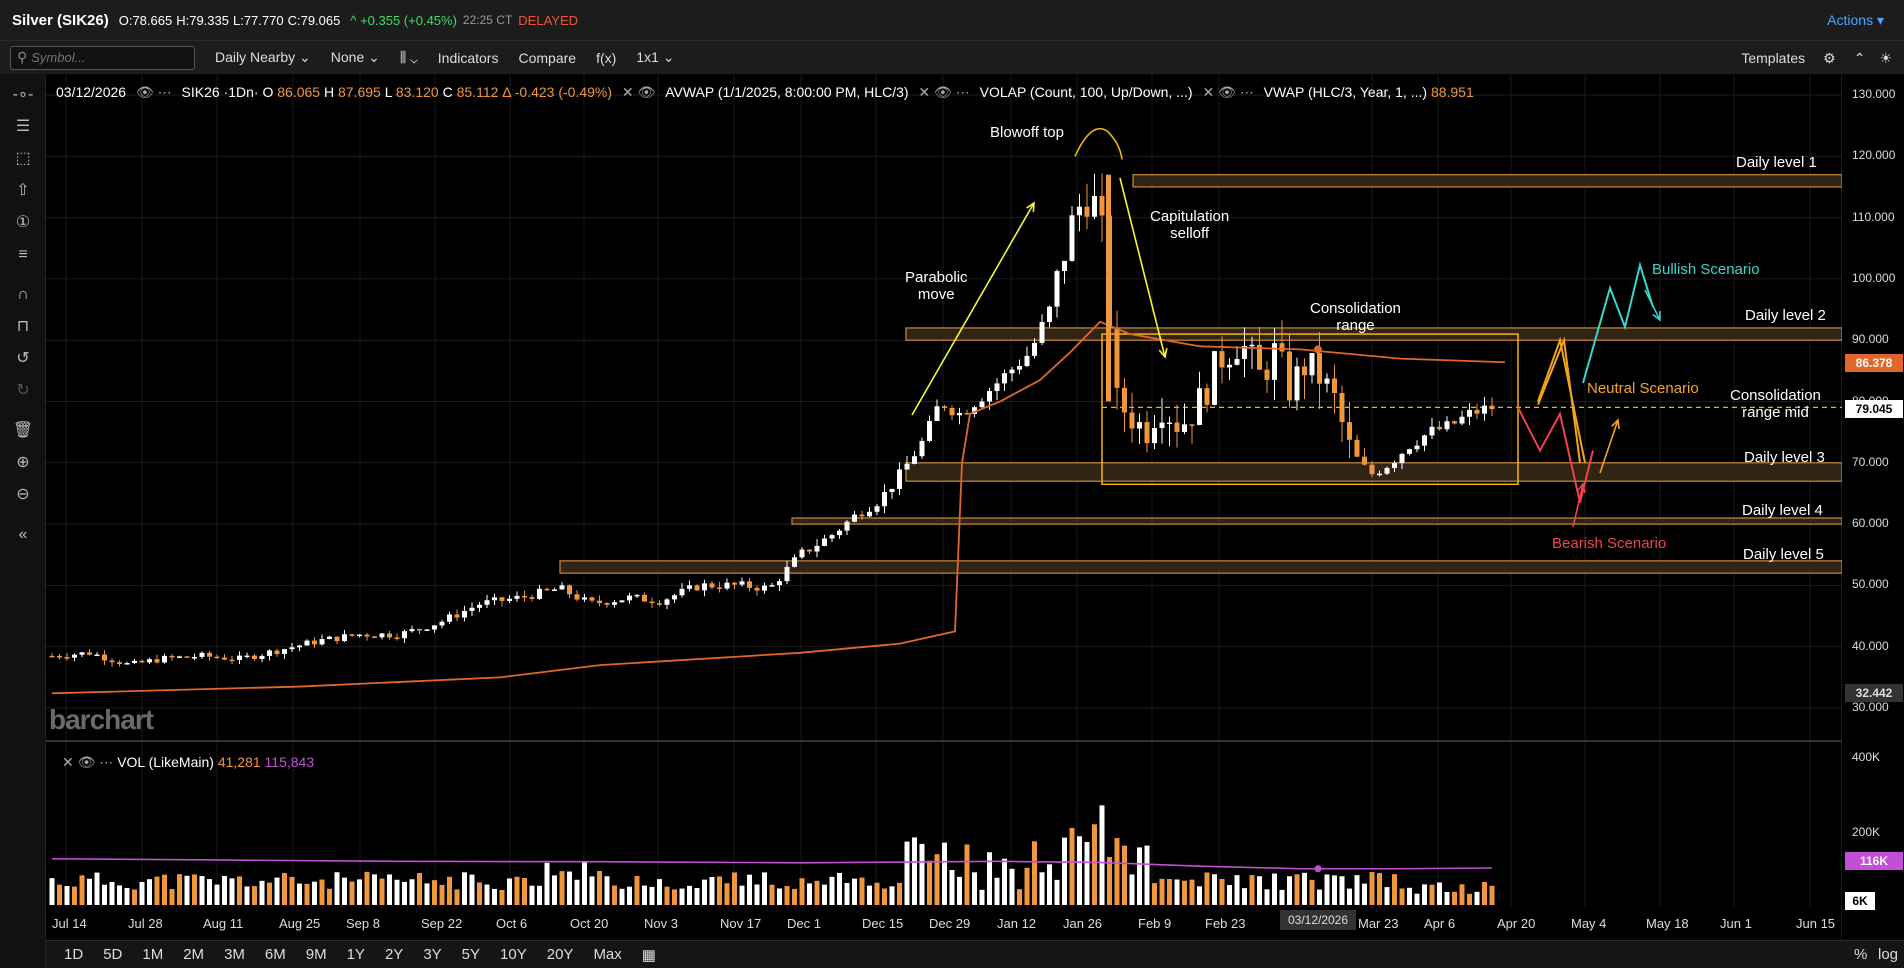 The height and width of the screenshot is (968, 1904). I want to click on symbol-search-input, so click(106, 57).